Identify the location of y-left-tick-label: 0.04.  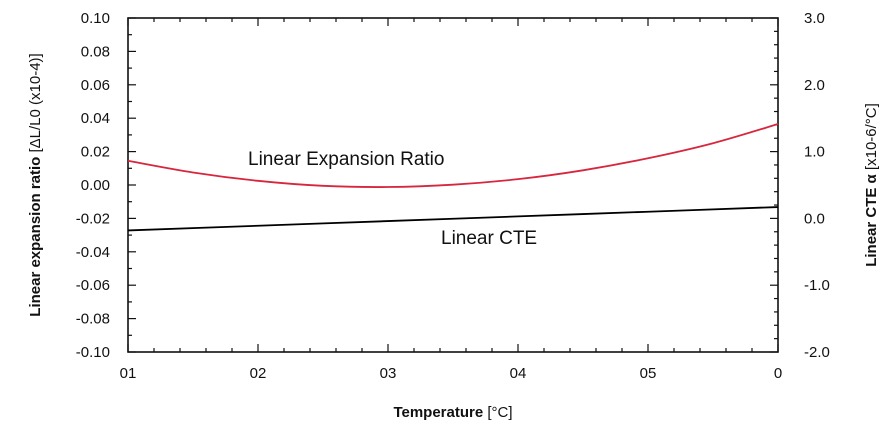
(95, 118).